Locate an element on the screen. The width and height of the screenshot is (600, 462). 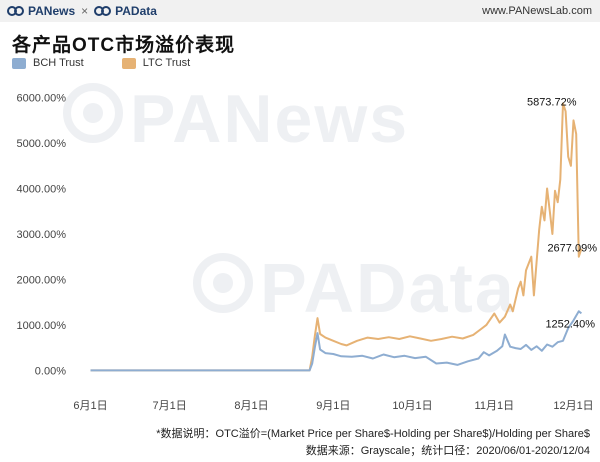
legend-item-ltc: LTC Trust is located at coordinates (156, 63).